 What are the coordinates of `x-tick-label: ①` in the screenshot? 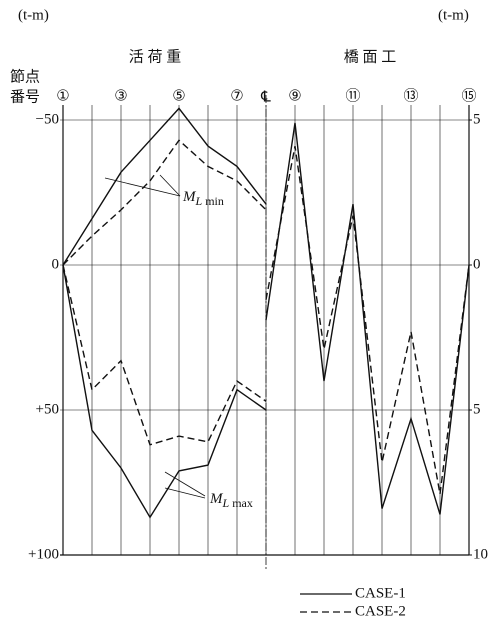 It's located at (62, 96).